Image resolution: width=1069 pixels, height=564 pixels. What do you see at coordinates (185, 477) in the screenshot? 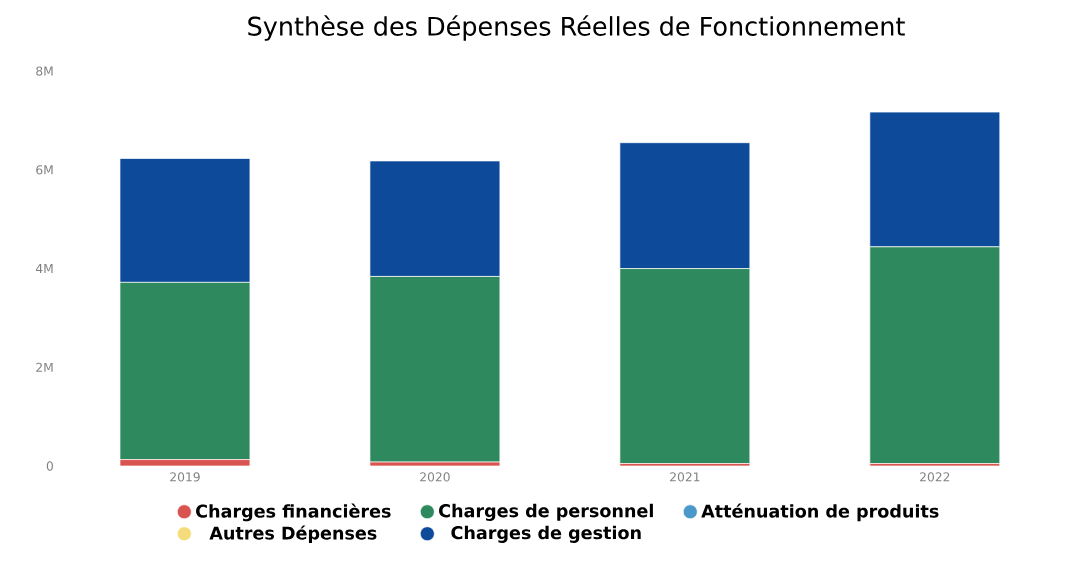
I see `x-tick-label: 2019` at bounding box center [185, 477].